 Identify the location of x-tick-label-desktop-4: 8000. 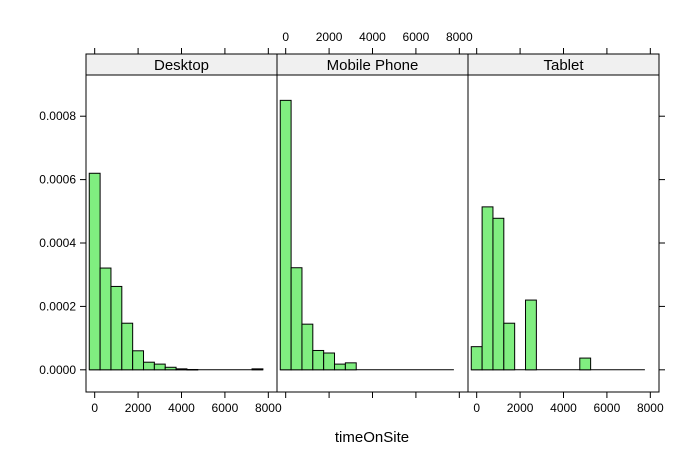
(268, 408).